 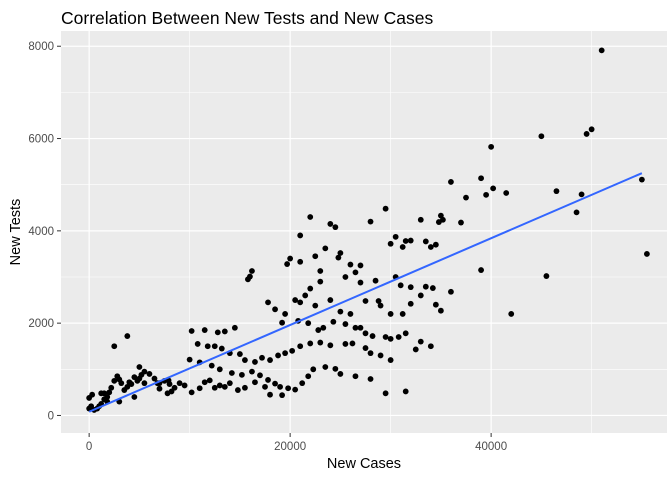 What do you see at coordinates (16, 232) in the screenshot?
I see `y-axis-title: New Tests` at bounding box center [16, 232].